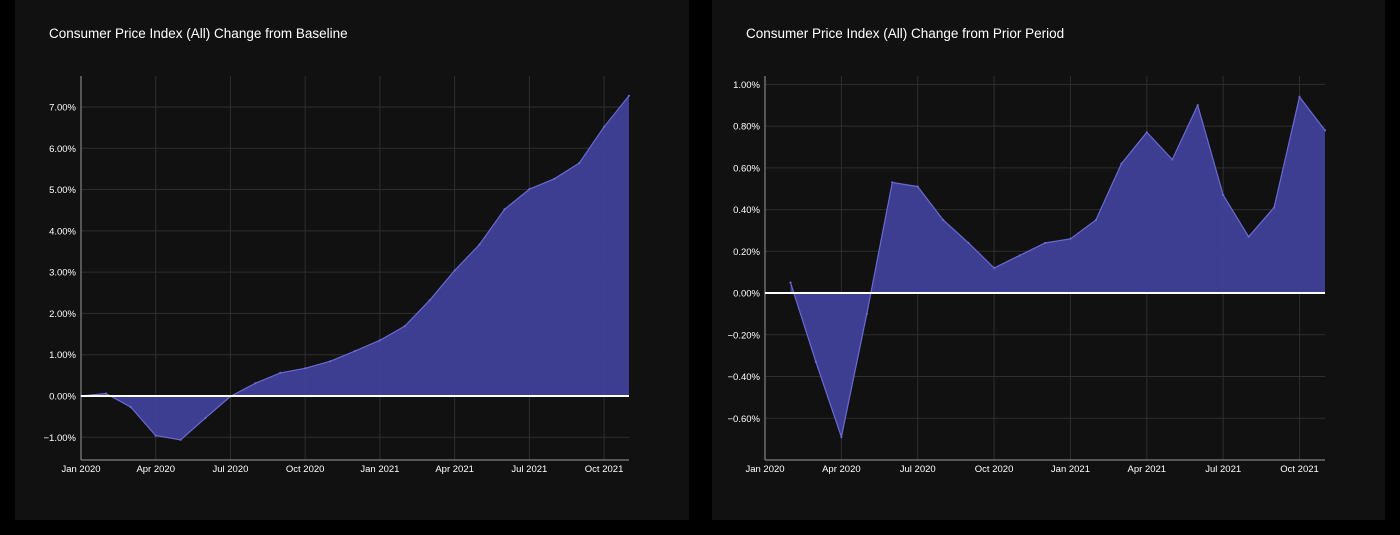 This screenshot has height=535, width=1400. What do you see at coordinates (62, 149) in the screenshot?
I see `y-tick-label: 6.00%` at bounding box center [62, 149].